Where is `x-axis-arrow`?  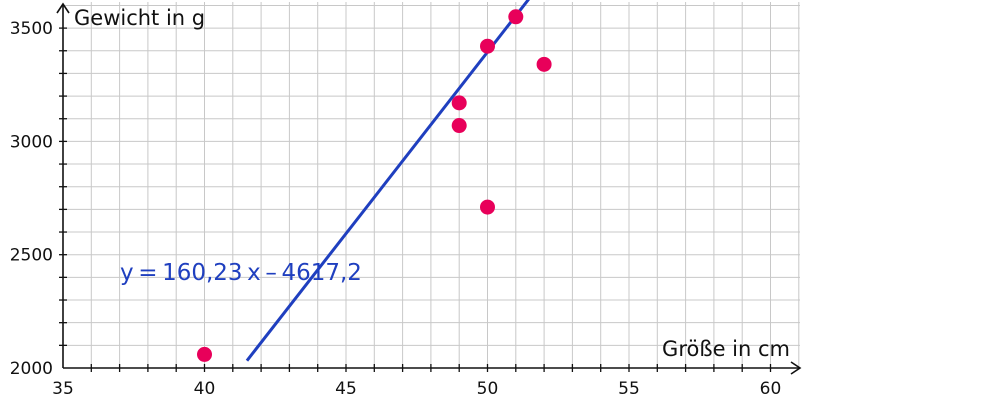
x-axis-arrow is located at coordinates (796, 368).